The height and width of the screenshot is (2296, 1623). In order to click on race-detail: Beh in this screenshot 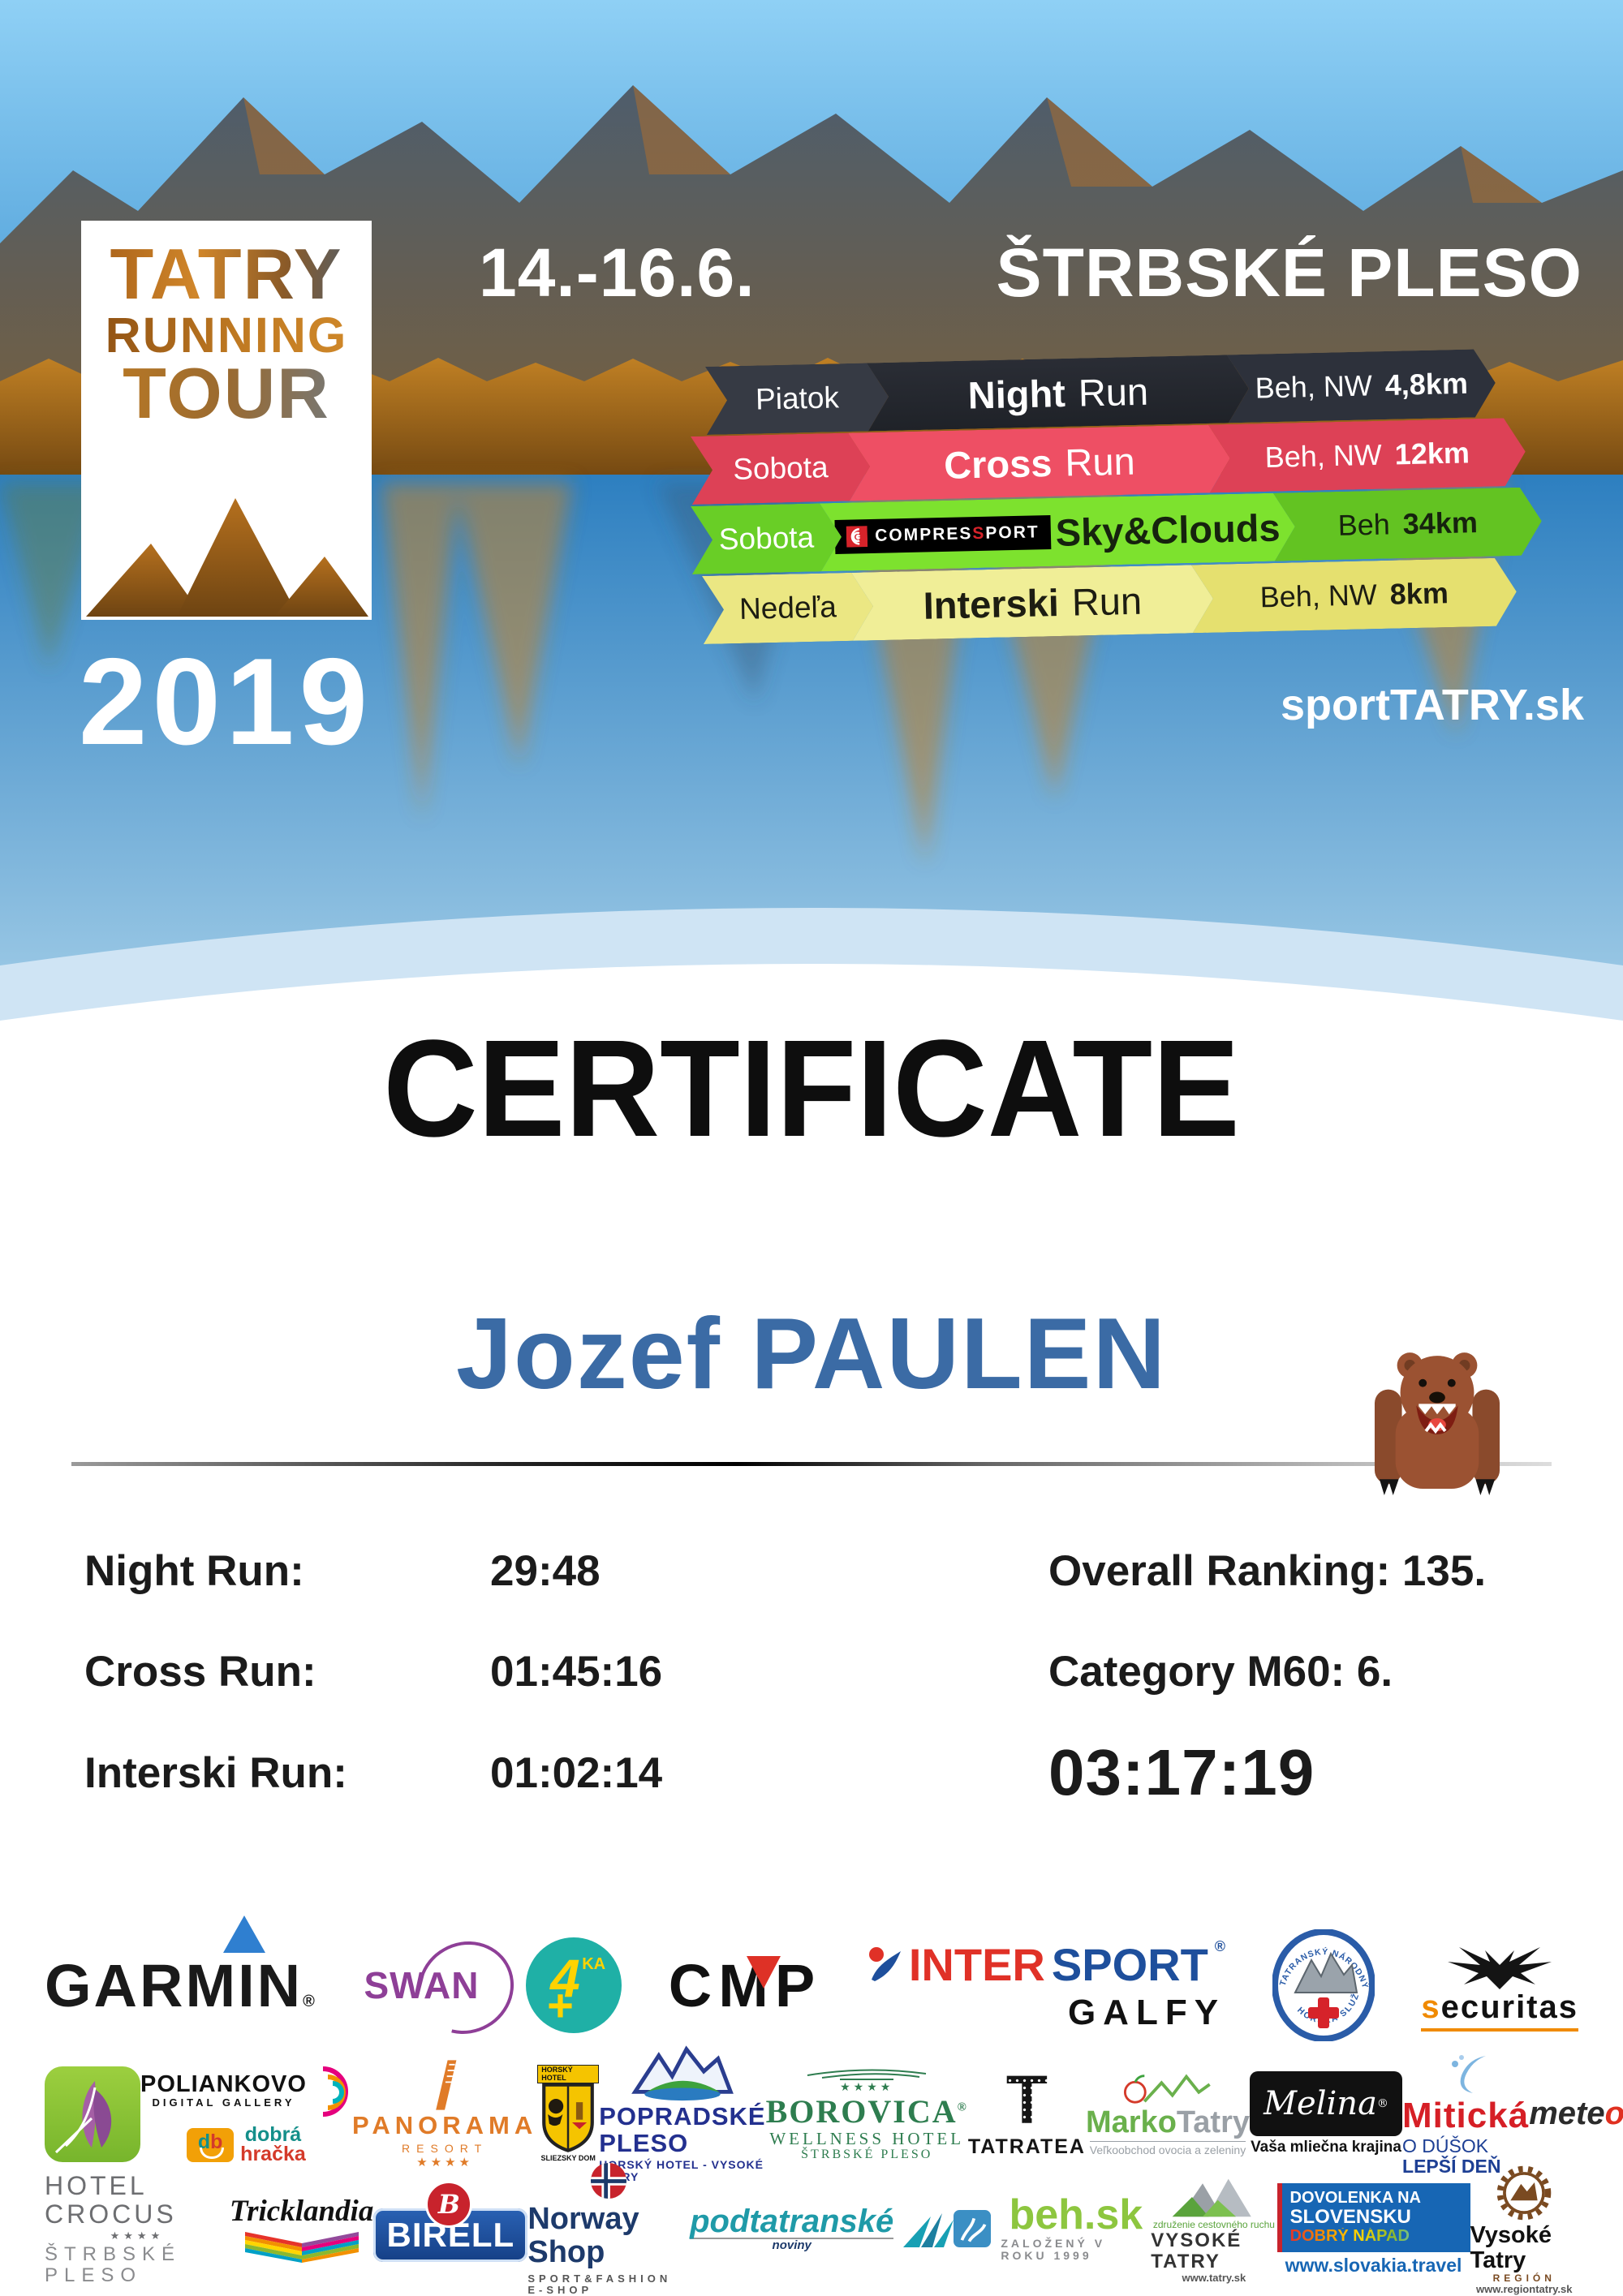, I will do `click(1364, 524)`.